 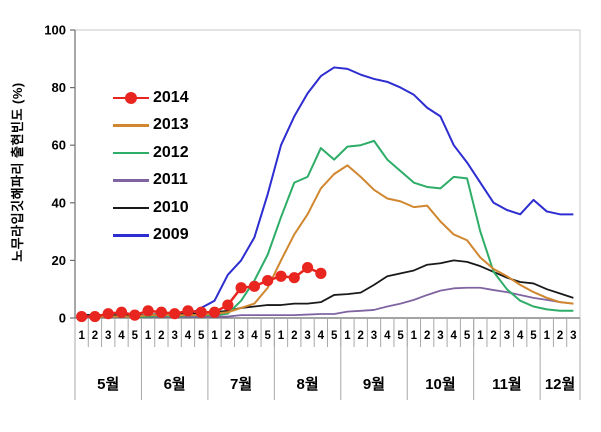 What do you see at coordinates (59, 145) in the screenshot?
I see `y-tick-label: 60` at bounding box center [59, 145].